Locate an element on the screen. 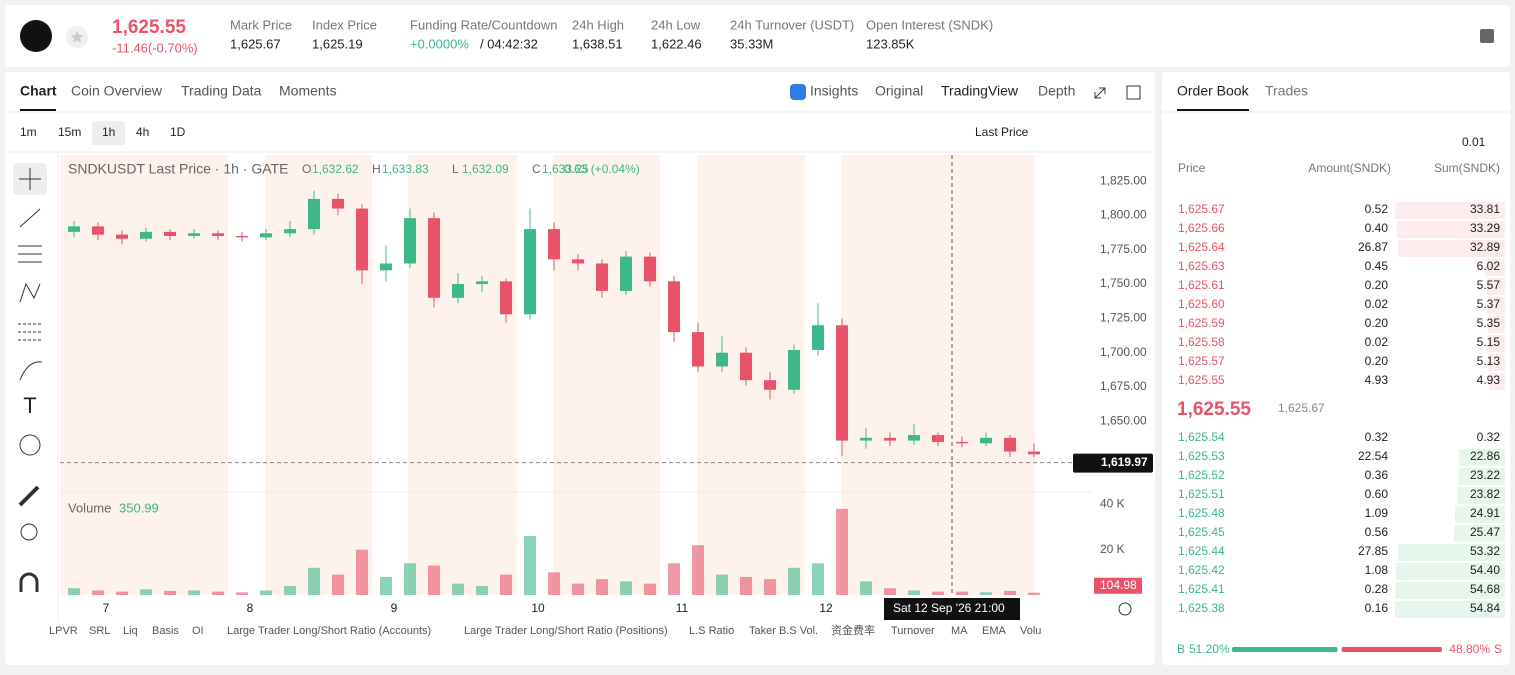 The image size is (1515, 675). tab: Moments is located at coordinates (308, 91).